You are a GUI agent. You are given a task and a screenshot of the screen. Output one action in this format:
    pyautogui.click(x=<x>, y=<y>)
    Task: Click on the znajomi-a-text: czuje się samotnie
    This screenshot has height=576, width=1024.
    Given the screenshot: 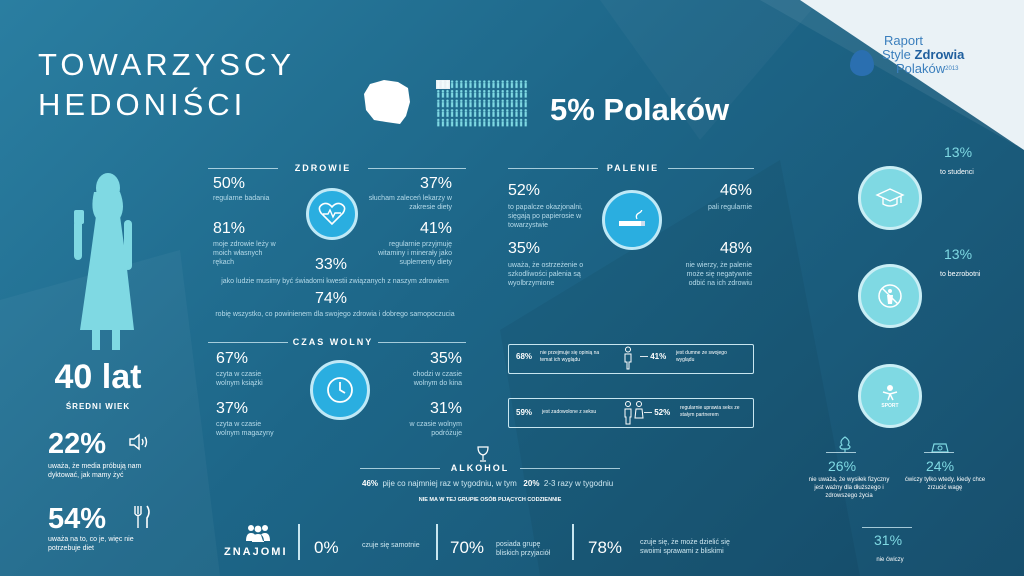 What is the action you would take?
    pyautogui.click(x=391, y=545)
    